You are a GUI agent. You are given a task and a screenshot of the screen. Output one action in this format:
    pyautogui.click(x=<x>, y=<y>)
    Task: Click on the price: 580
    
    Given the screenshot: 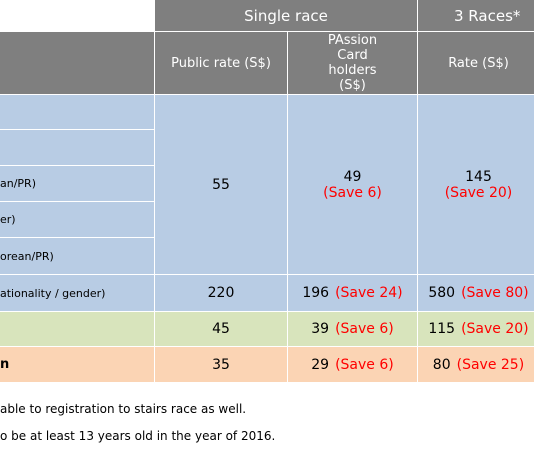 What is the action you would take?
    pyautogui.click(x=442, y=293)
    